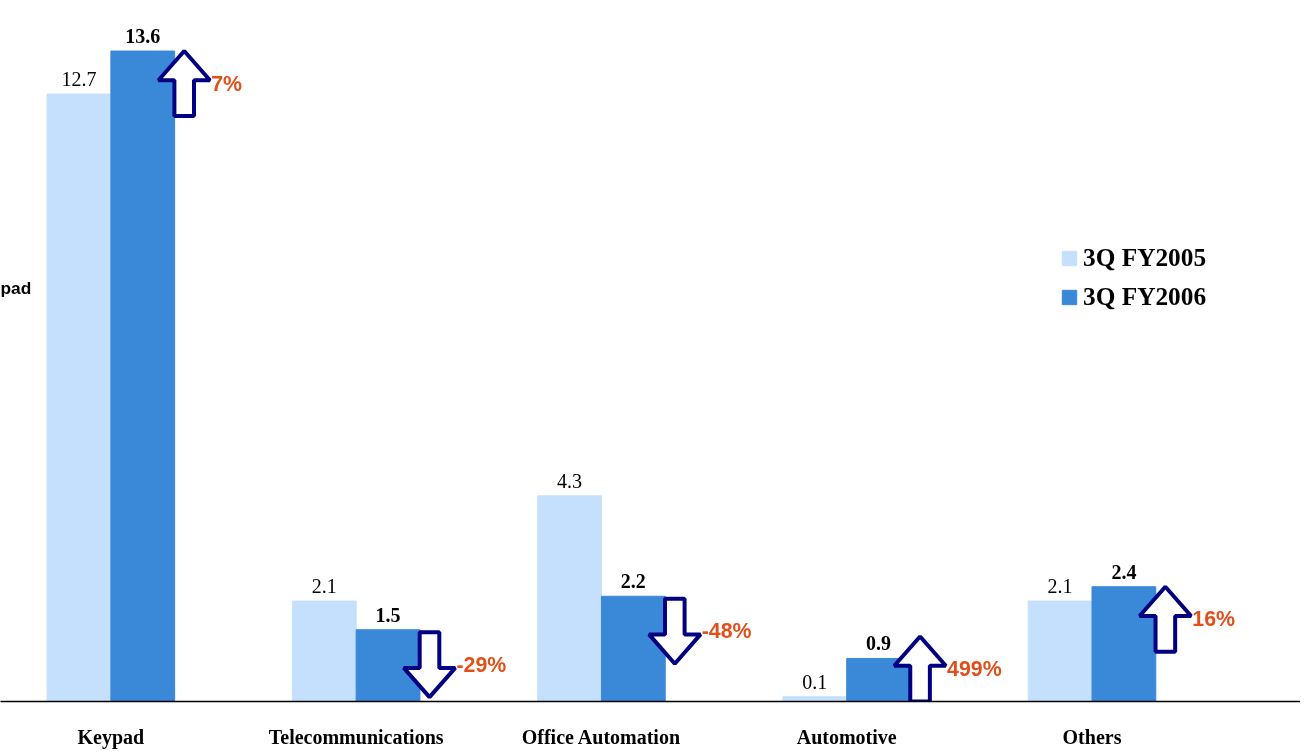  I want to click on annotation: 499%, so click(974, 668).